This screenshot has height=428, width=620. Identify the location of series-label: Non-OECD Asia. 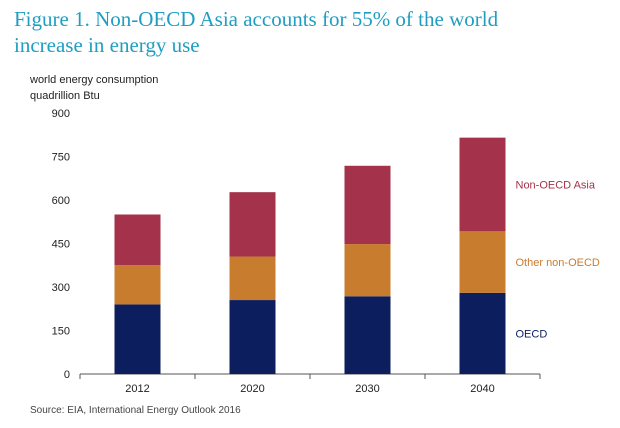
(556, 185).